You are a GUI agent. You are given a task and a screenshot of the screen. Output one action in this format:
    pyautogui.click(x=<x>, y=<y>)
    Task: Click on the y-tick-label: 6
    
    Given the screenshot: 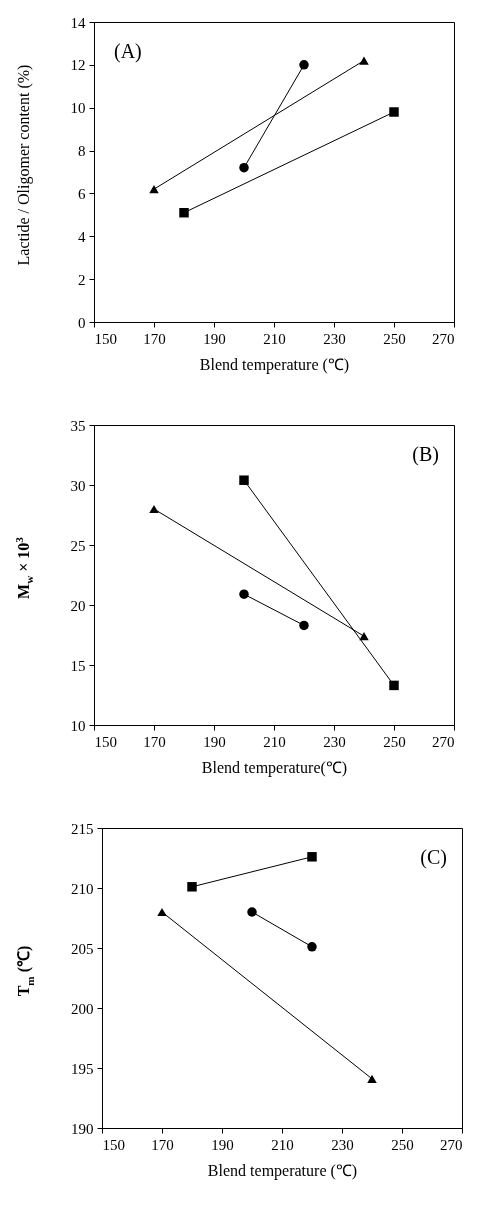 What is the action you would take?
    pyautogui.click(x=82, y=193)
    